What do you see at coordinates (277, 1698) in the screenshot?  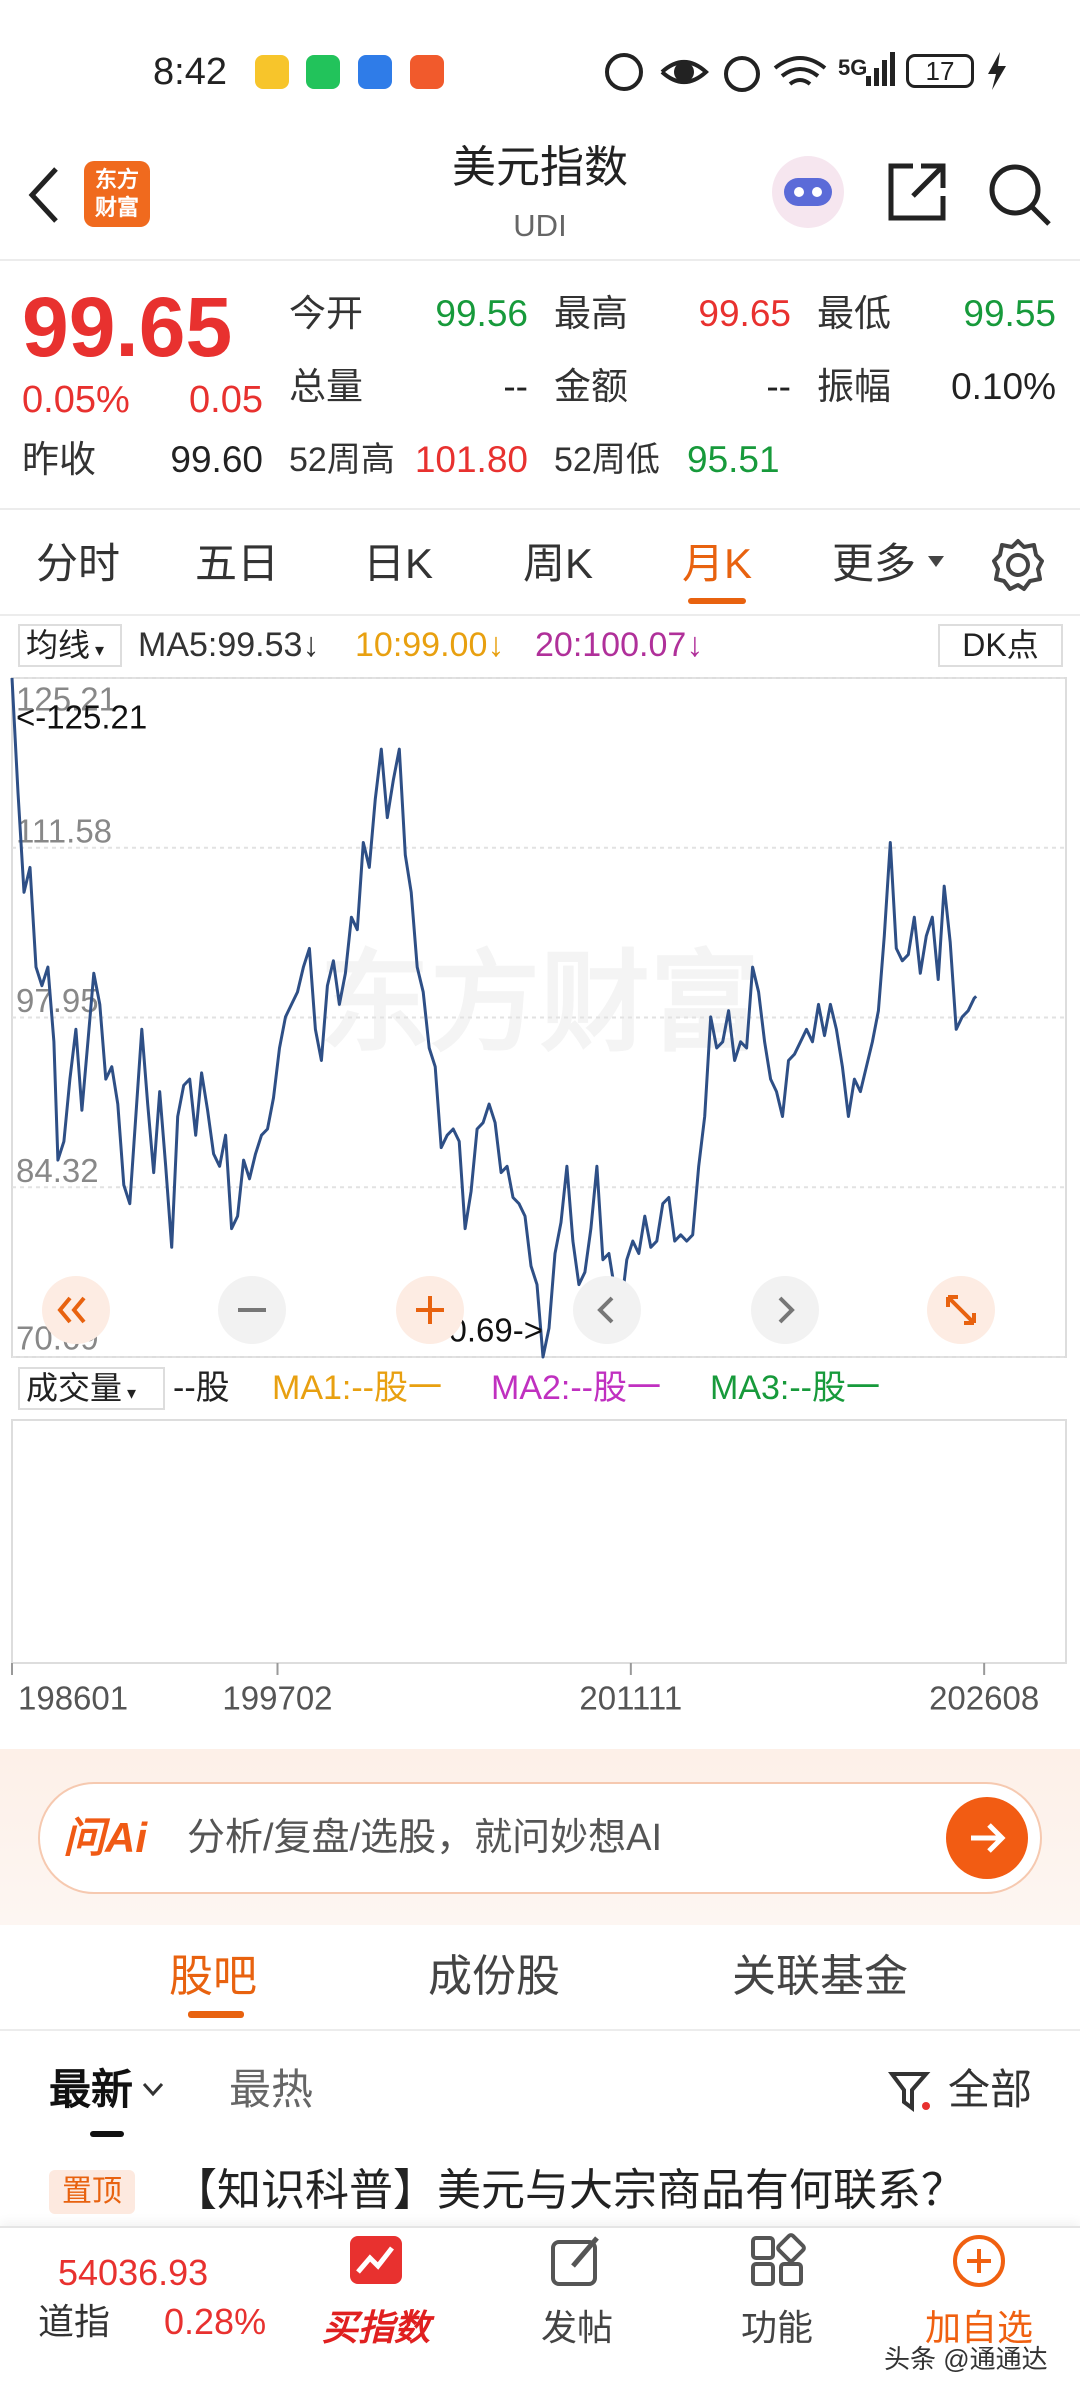 I see `x-tick-label: 199702` at bounding box center [277, 1698].